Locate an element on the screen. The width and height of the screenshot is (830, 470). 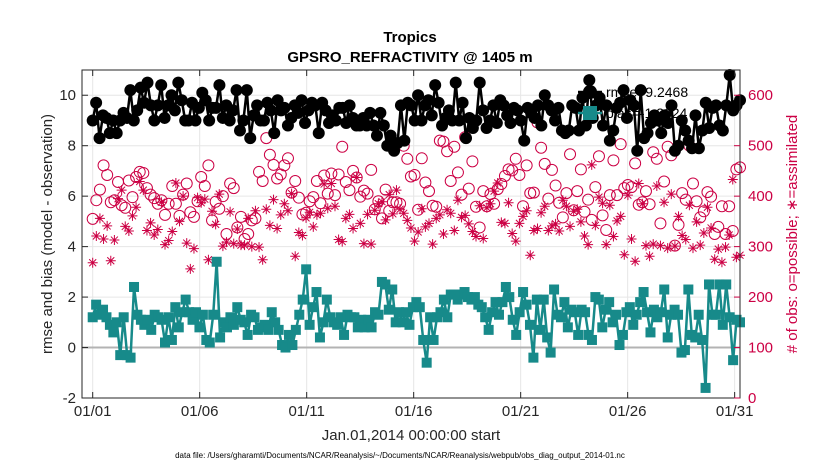
legend-bias-marker is located at coordinates (590, 113).